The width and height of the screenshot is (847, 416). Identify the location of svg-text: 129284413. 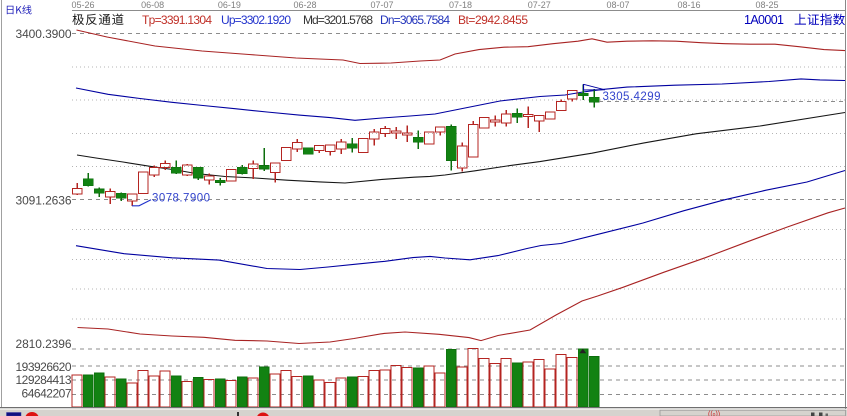
(44, 380).